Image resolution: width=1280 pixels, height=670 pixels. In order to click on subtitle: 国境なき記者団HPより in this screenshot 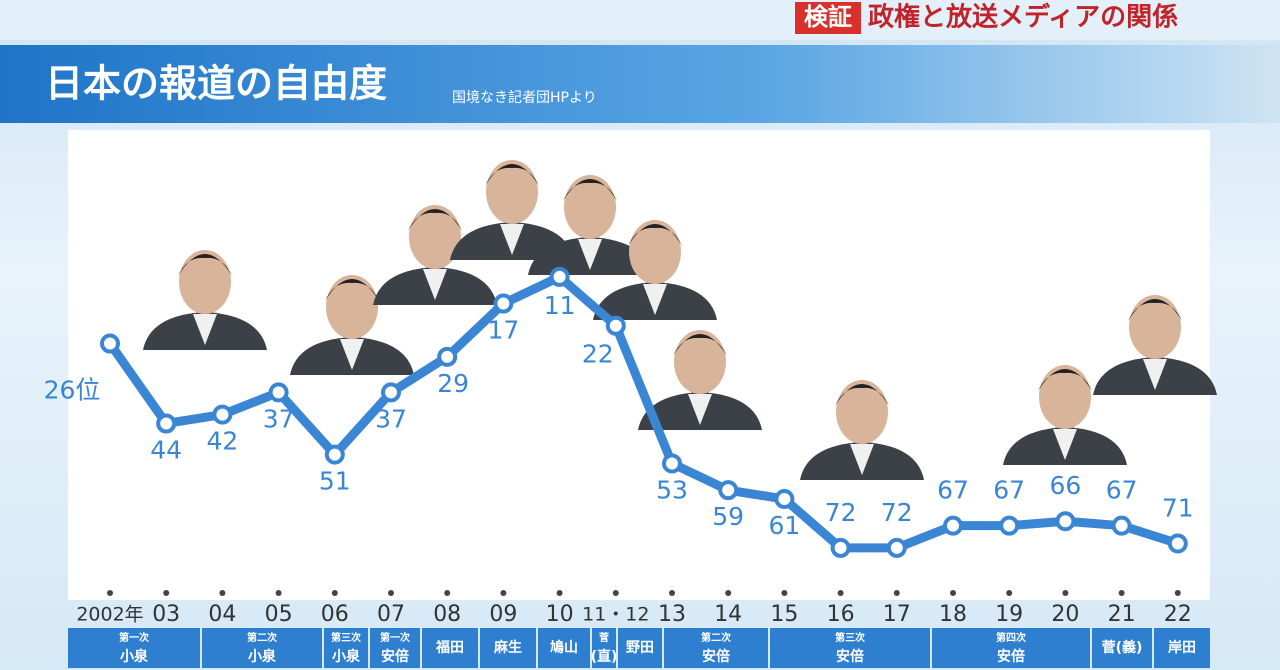, I will do `click(524, 97)`.